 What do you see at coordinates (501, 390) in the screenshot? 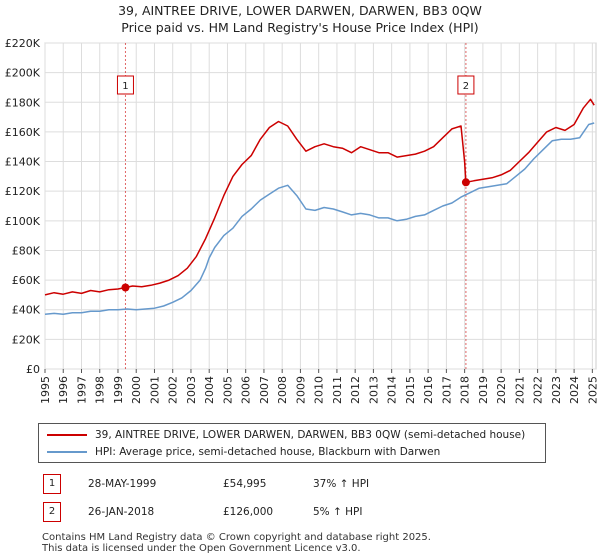
I see `x-tick-label: 2020` at bounding box center [501, 390].